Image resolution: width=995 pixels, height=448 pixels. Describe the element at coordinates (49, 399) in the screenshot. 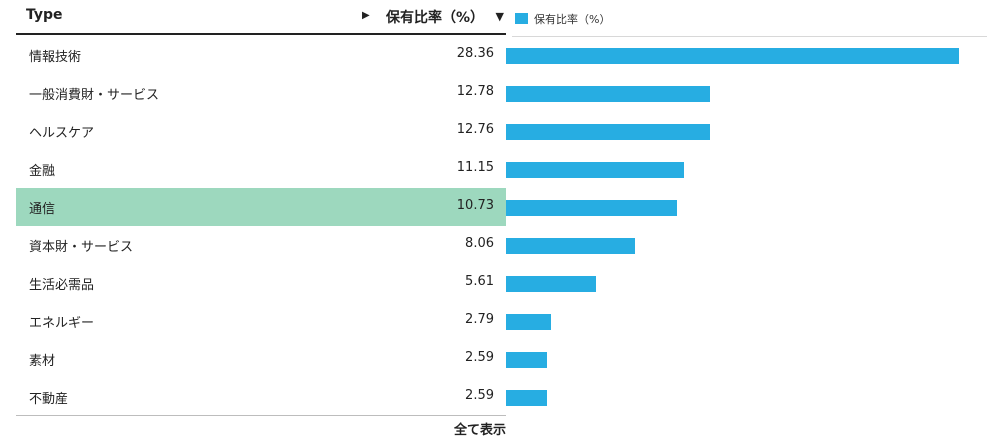

I see `row-type-label: 不動産` at that location.